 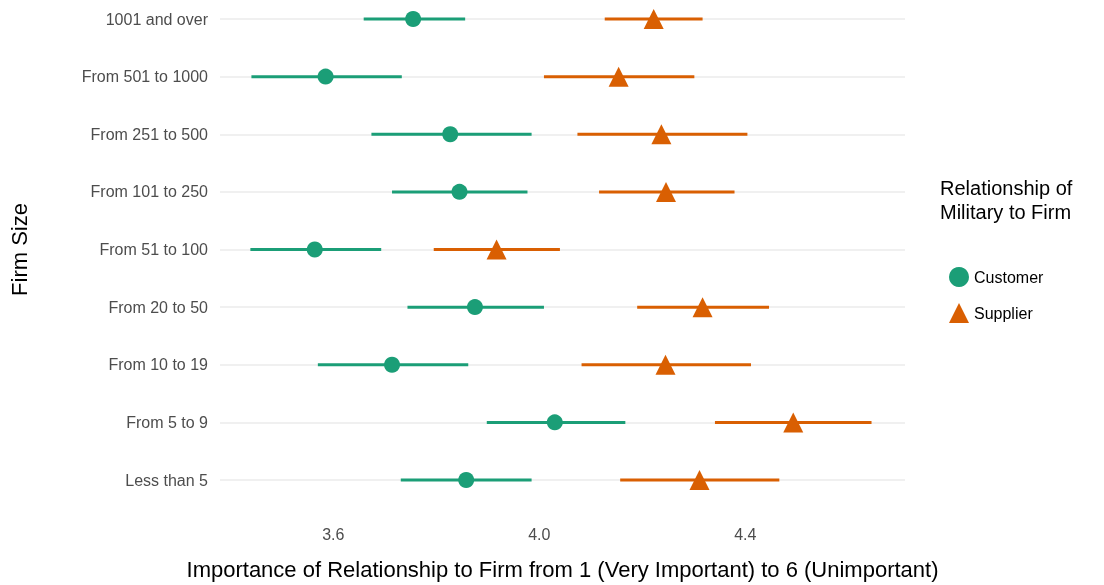 I want to click on y-tick-label: From 10 to 19, so click(x=158, y=365).